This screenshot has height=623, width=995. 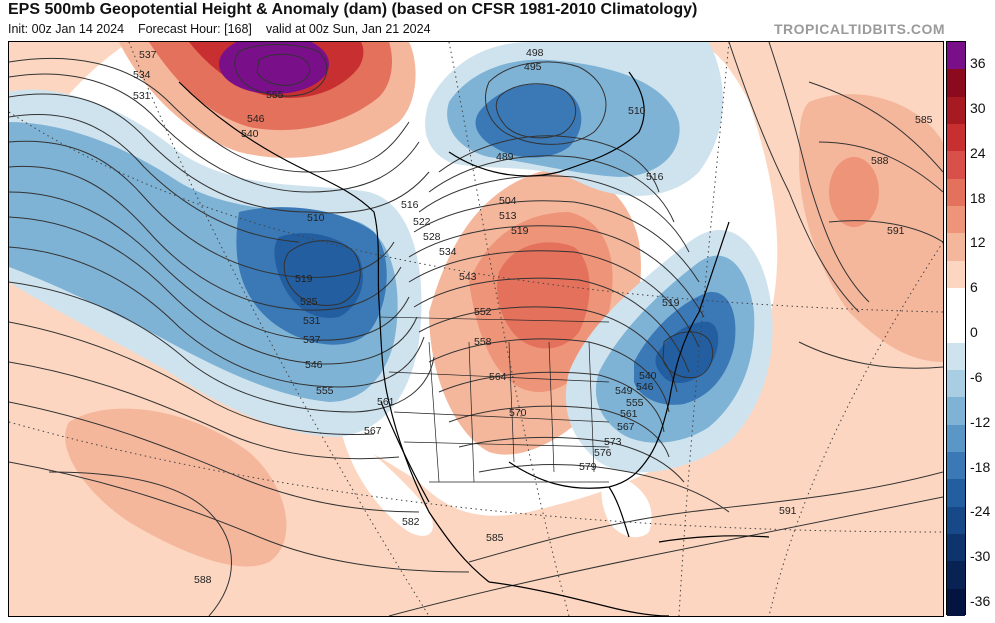 I want to click on contour-label: 549, so click(x=624, y=391).